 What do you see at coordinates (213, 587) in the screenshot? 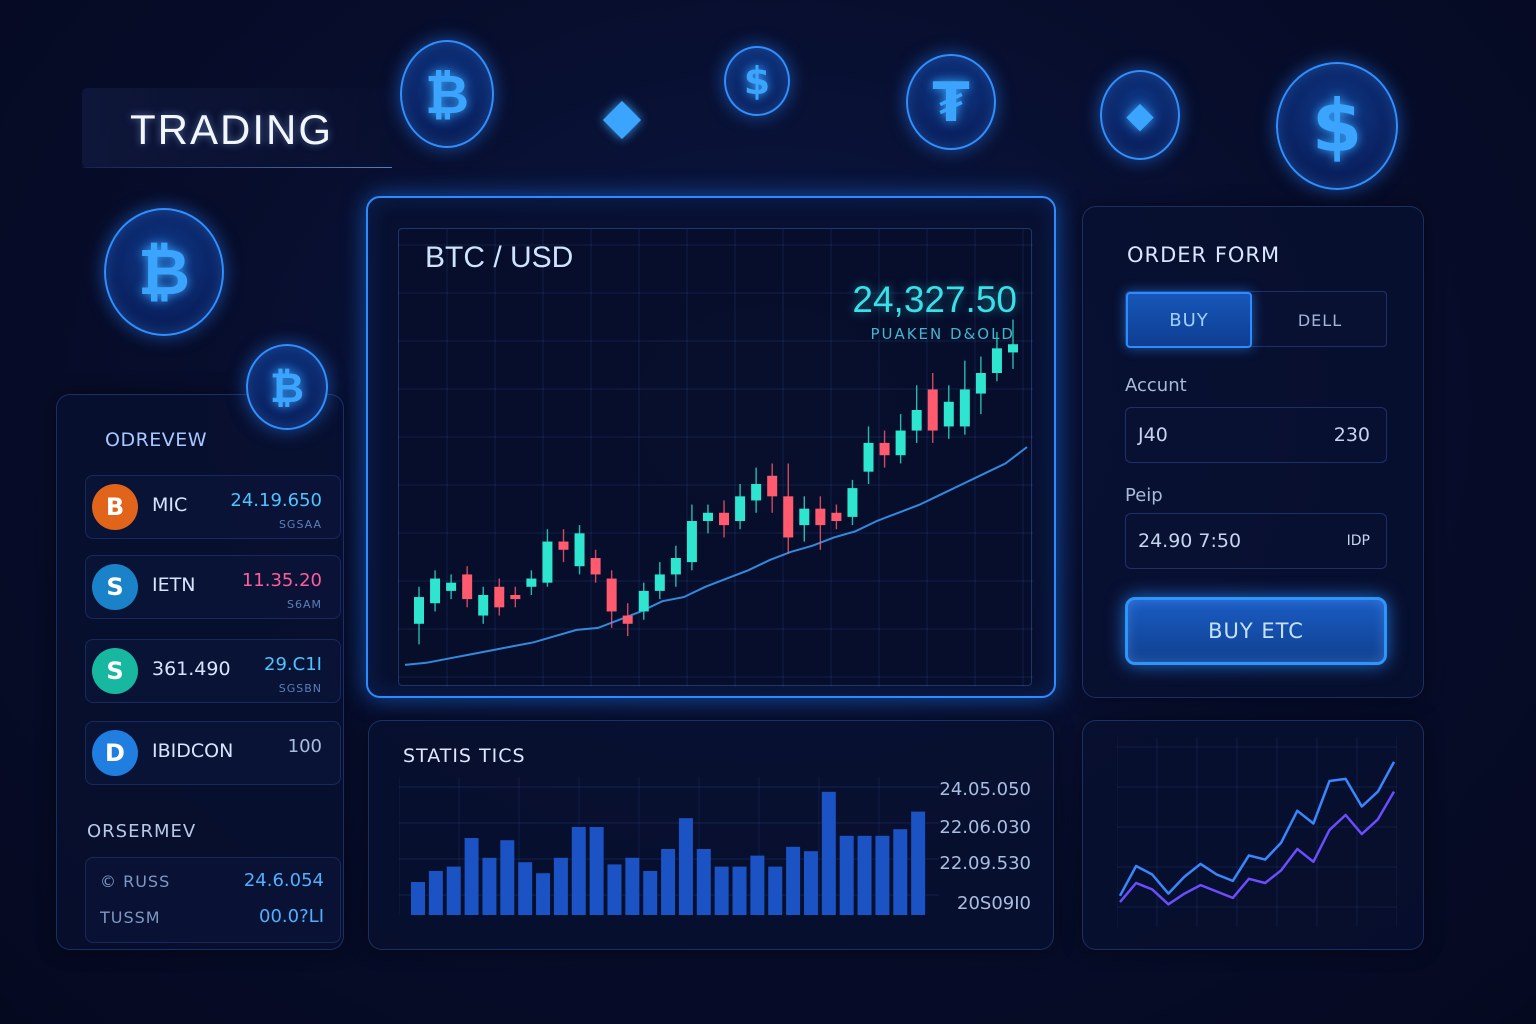
I see `asset-row: S IETN 11.35.20 S6AM` at bounding box center [213, 587].